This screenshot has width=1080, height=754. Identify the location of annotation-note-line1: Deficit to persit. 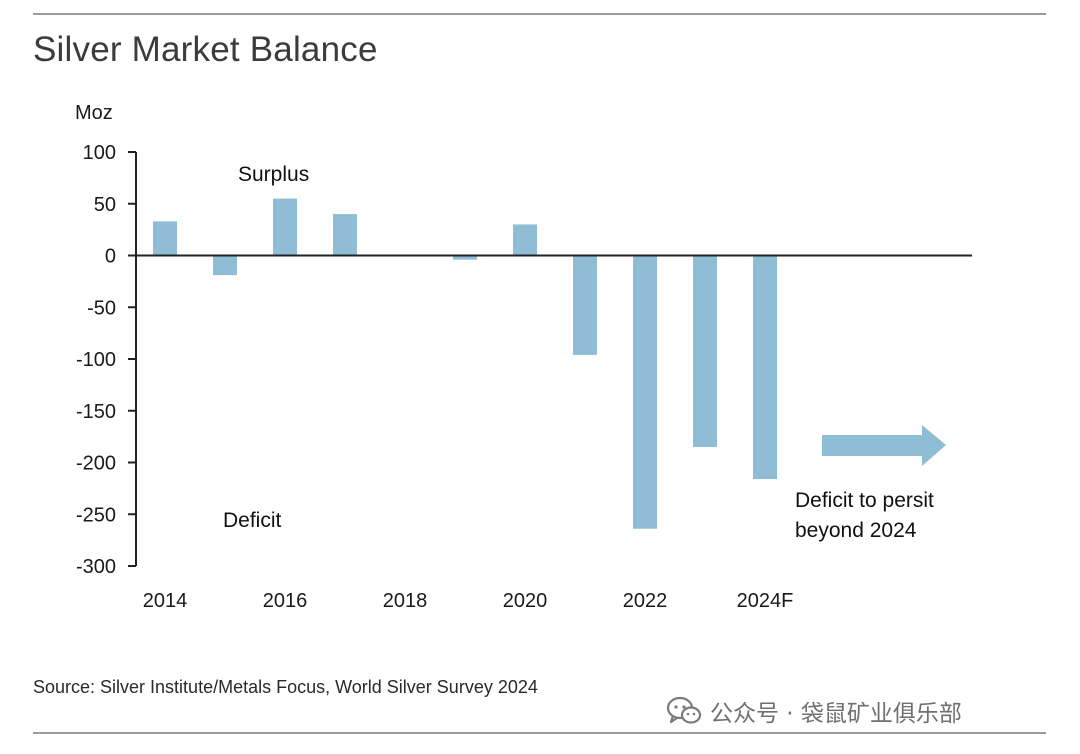
(864, 500).